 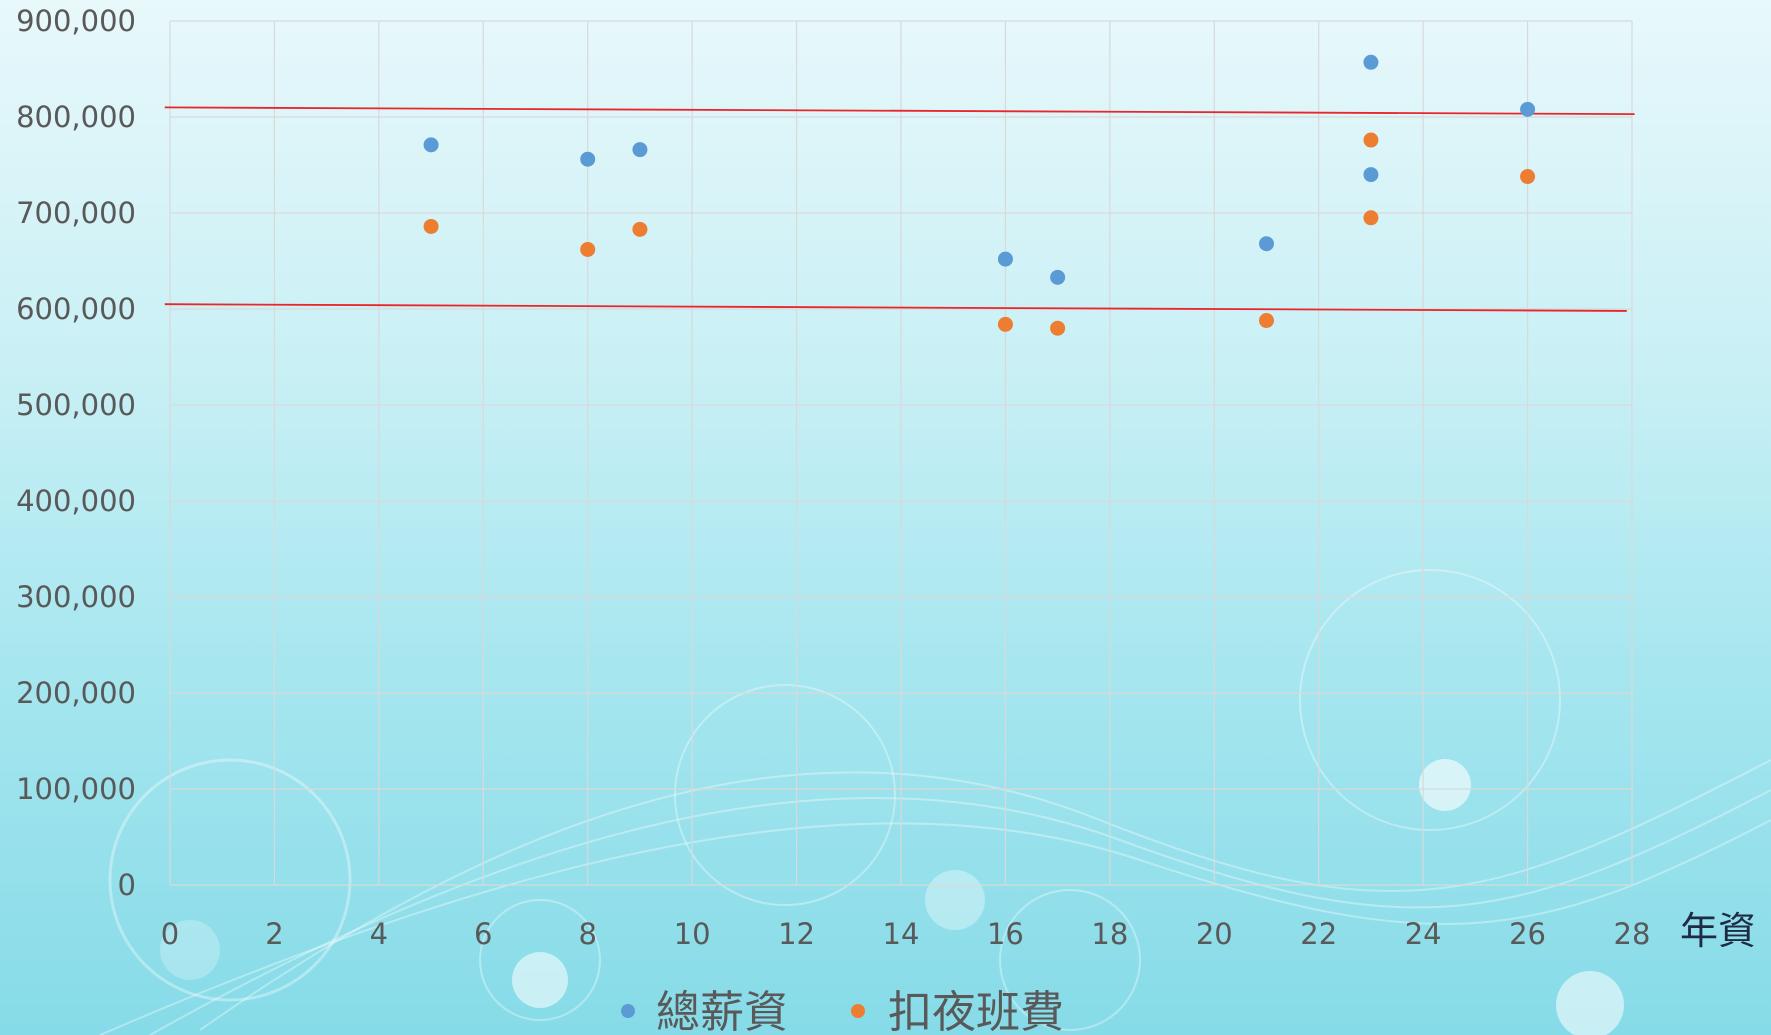 What do you see at coordinates (76, 789) in the screenshot?
I see `y-tick-label: 100,000` at bounding box center [76, 789].